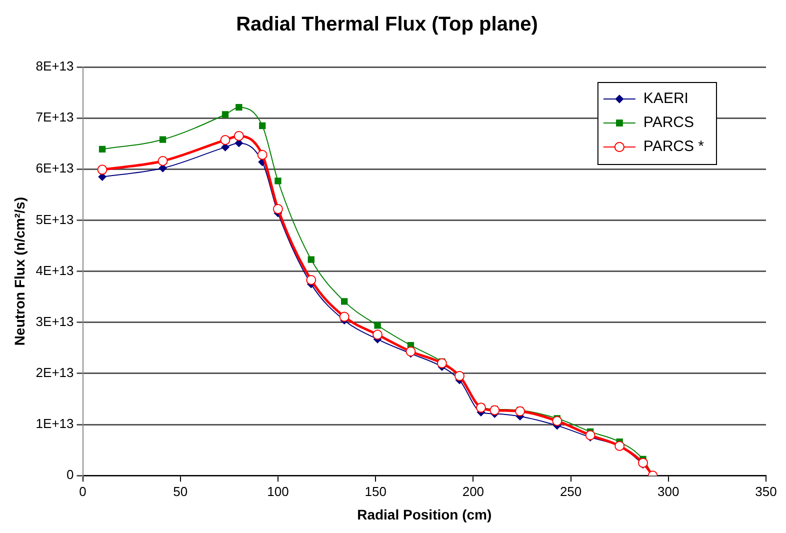 The image size is (786, 533). Describe the element at coordinates (55, 424) in the screenshot. I see `y-tick-label: 1E+13` at that location.